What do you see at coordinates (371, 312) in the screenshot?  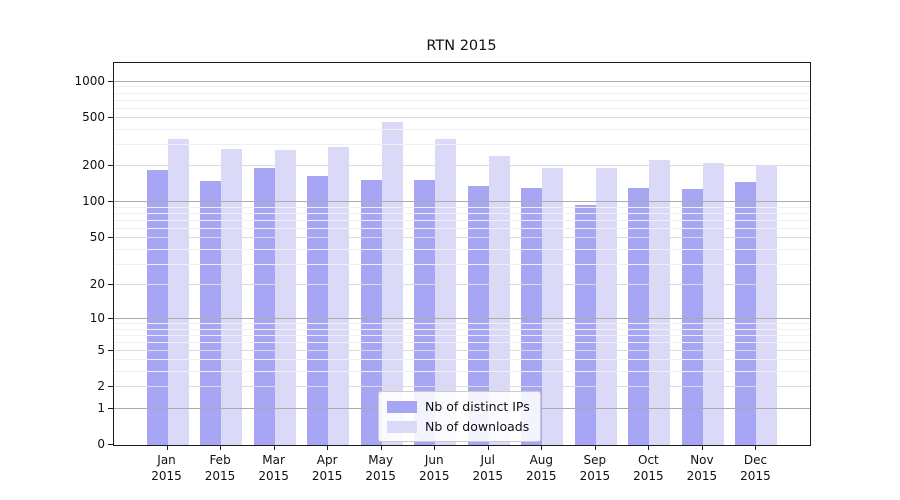 I see `bar-distinct-ips-may` at bounding box center [371, 312].